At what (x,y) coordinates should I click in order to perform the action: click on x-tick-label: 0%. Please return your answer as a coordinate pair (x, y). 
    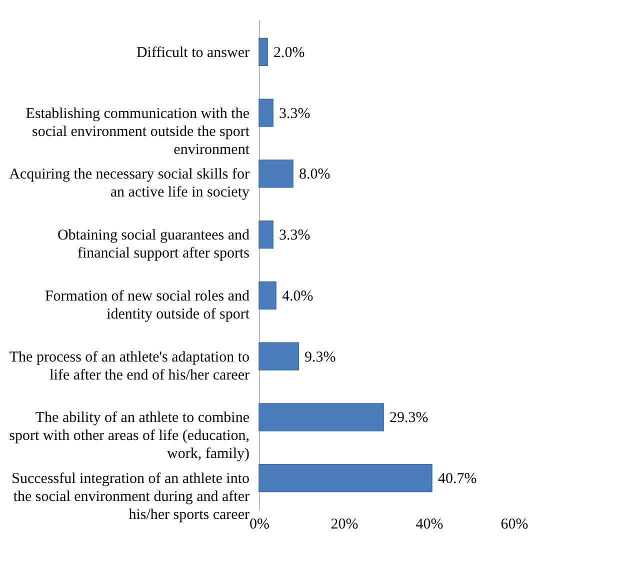
    Looking at the image, I should click on (260, 524).